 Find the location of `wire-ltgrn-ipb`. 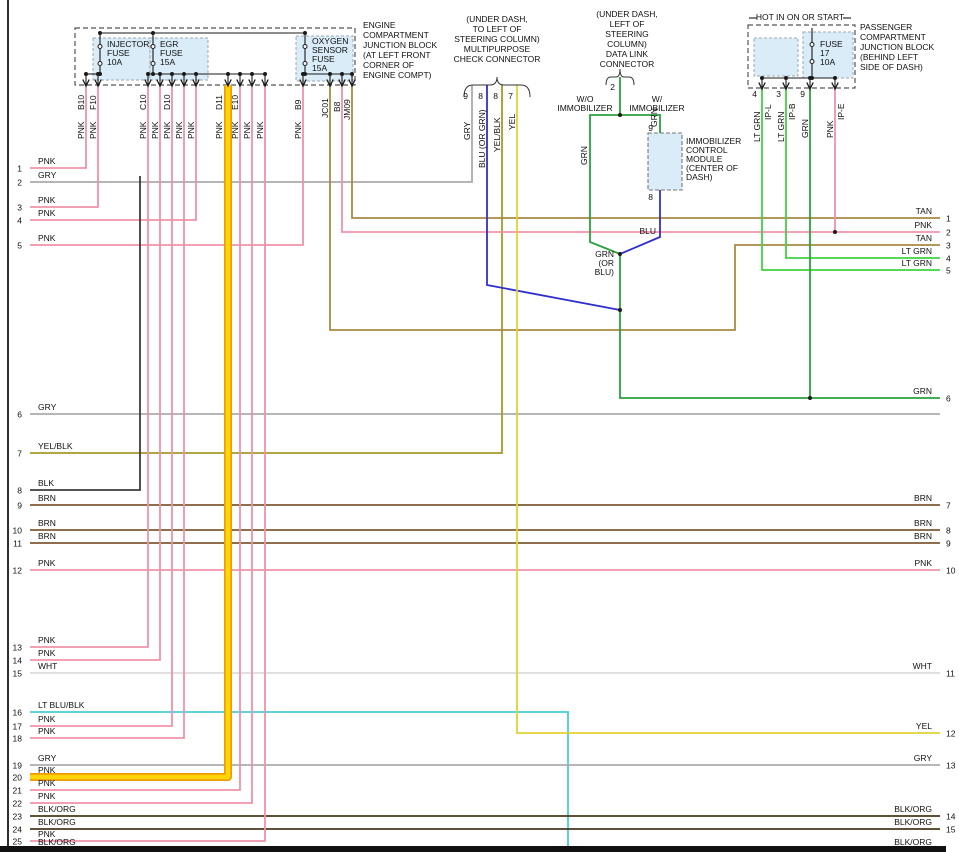

wire-ltgrn-ipb is located at coordinates (862, 173).